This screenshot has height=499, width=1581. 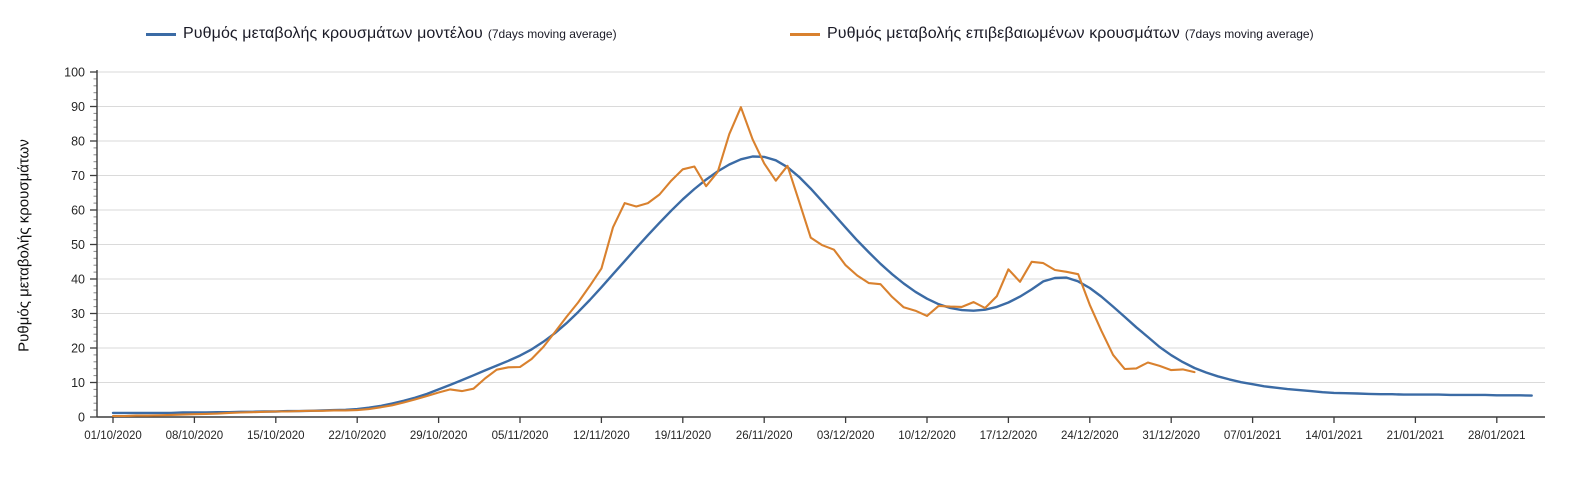 What do you see at coordinates (357, 436) in the screenshot?
I see `x-tick-label: 22/10/2020` at bounding box center [357, 436].